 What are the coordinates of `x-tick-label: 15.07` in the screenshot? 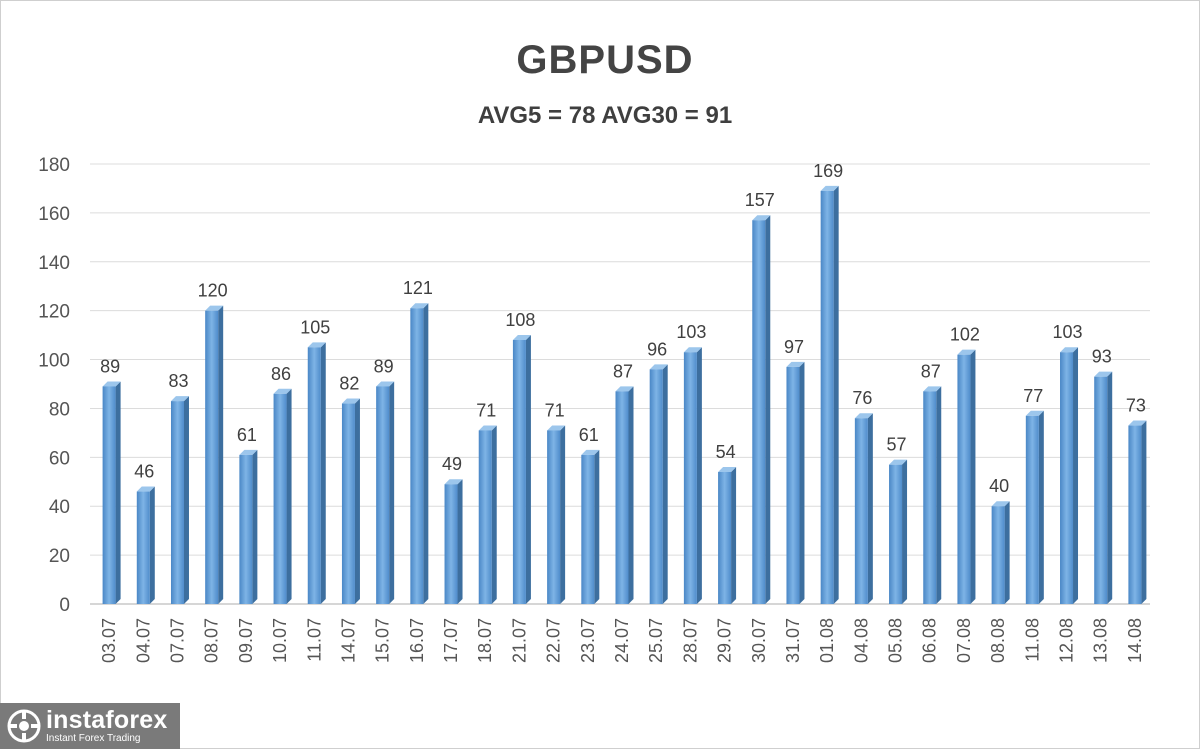 It's located at (383, 640).